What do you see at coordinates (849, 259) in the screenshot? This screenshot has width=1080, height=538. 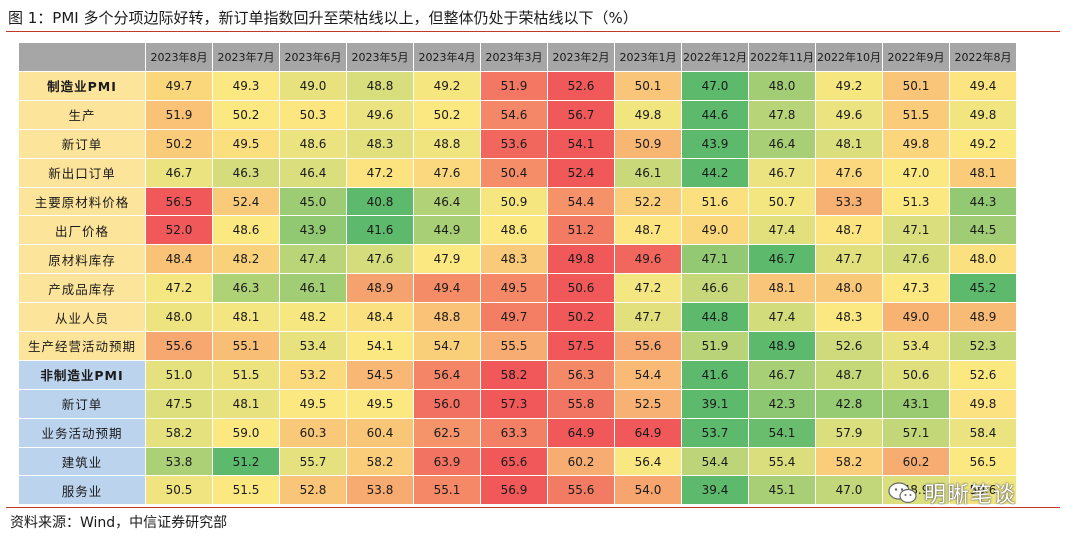 I see `heatmap-cell: 47.7` at bounding box center [849, 259].